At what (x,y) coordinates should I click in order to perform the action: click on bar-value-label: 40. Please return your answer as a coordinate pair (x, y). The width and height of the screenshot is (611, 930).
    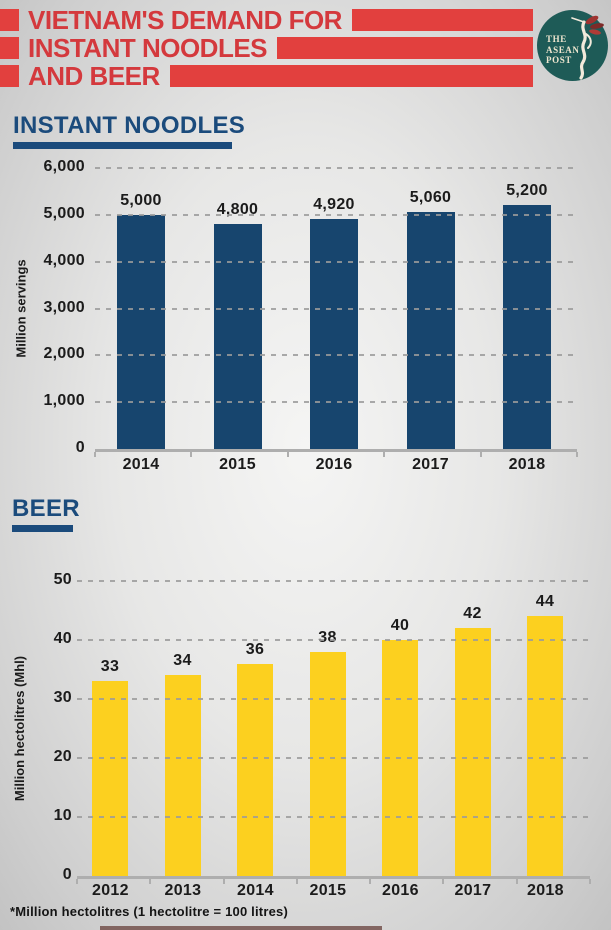
    Looking at the image, I should click on (400, 625).